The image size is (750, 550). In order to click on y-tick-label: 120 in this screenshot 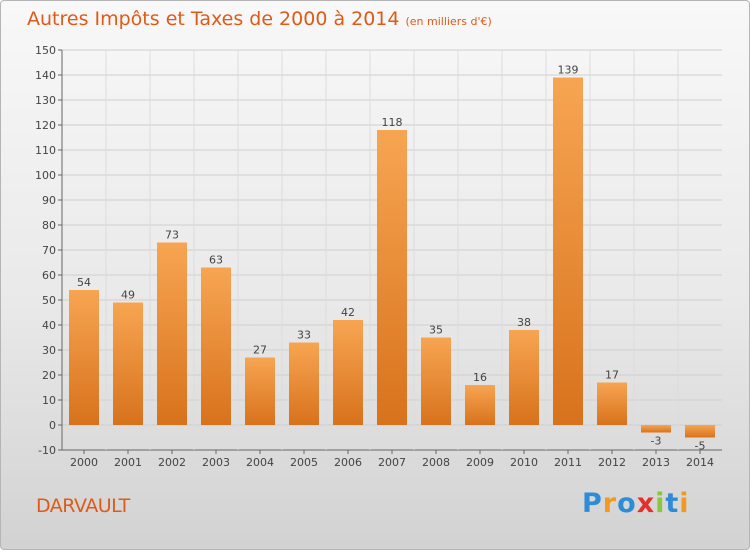, I will do `click(45, 125)`.